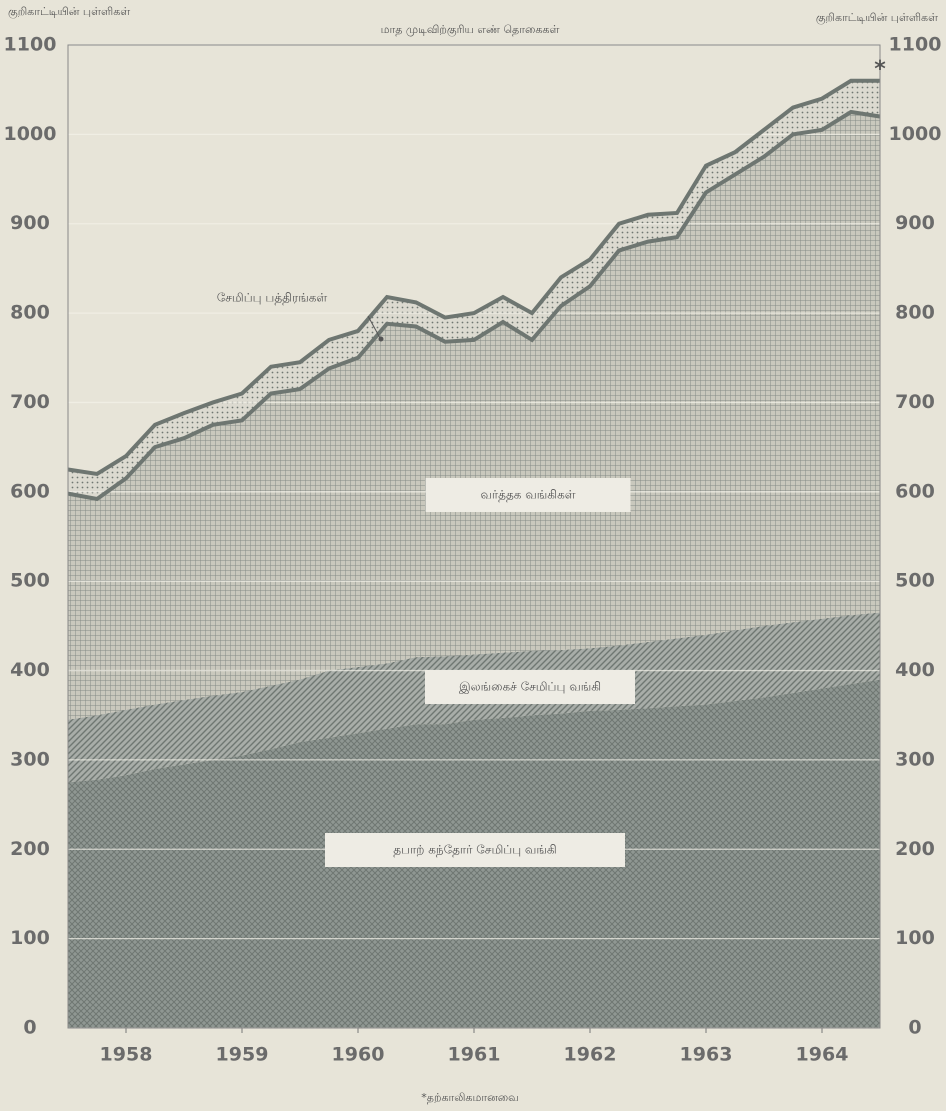 Image resolution: width=946 pixels, height=1111 pixels. I want to click on x-tick-label: 1962, so click(590, 1055).